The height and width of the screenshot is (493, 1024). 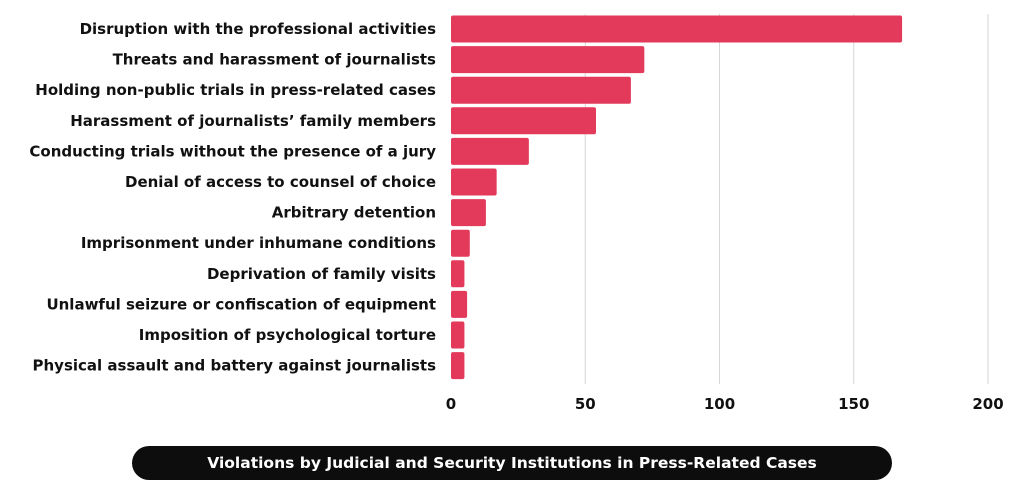 I want to click on x-tick-label: 150, so click(x=853, y=404).